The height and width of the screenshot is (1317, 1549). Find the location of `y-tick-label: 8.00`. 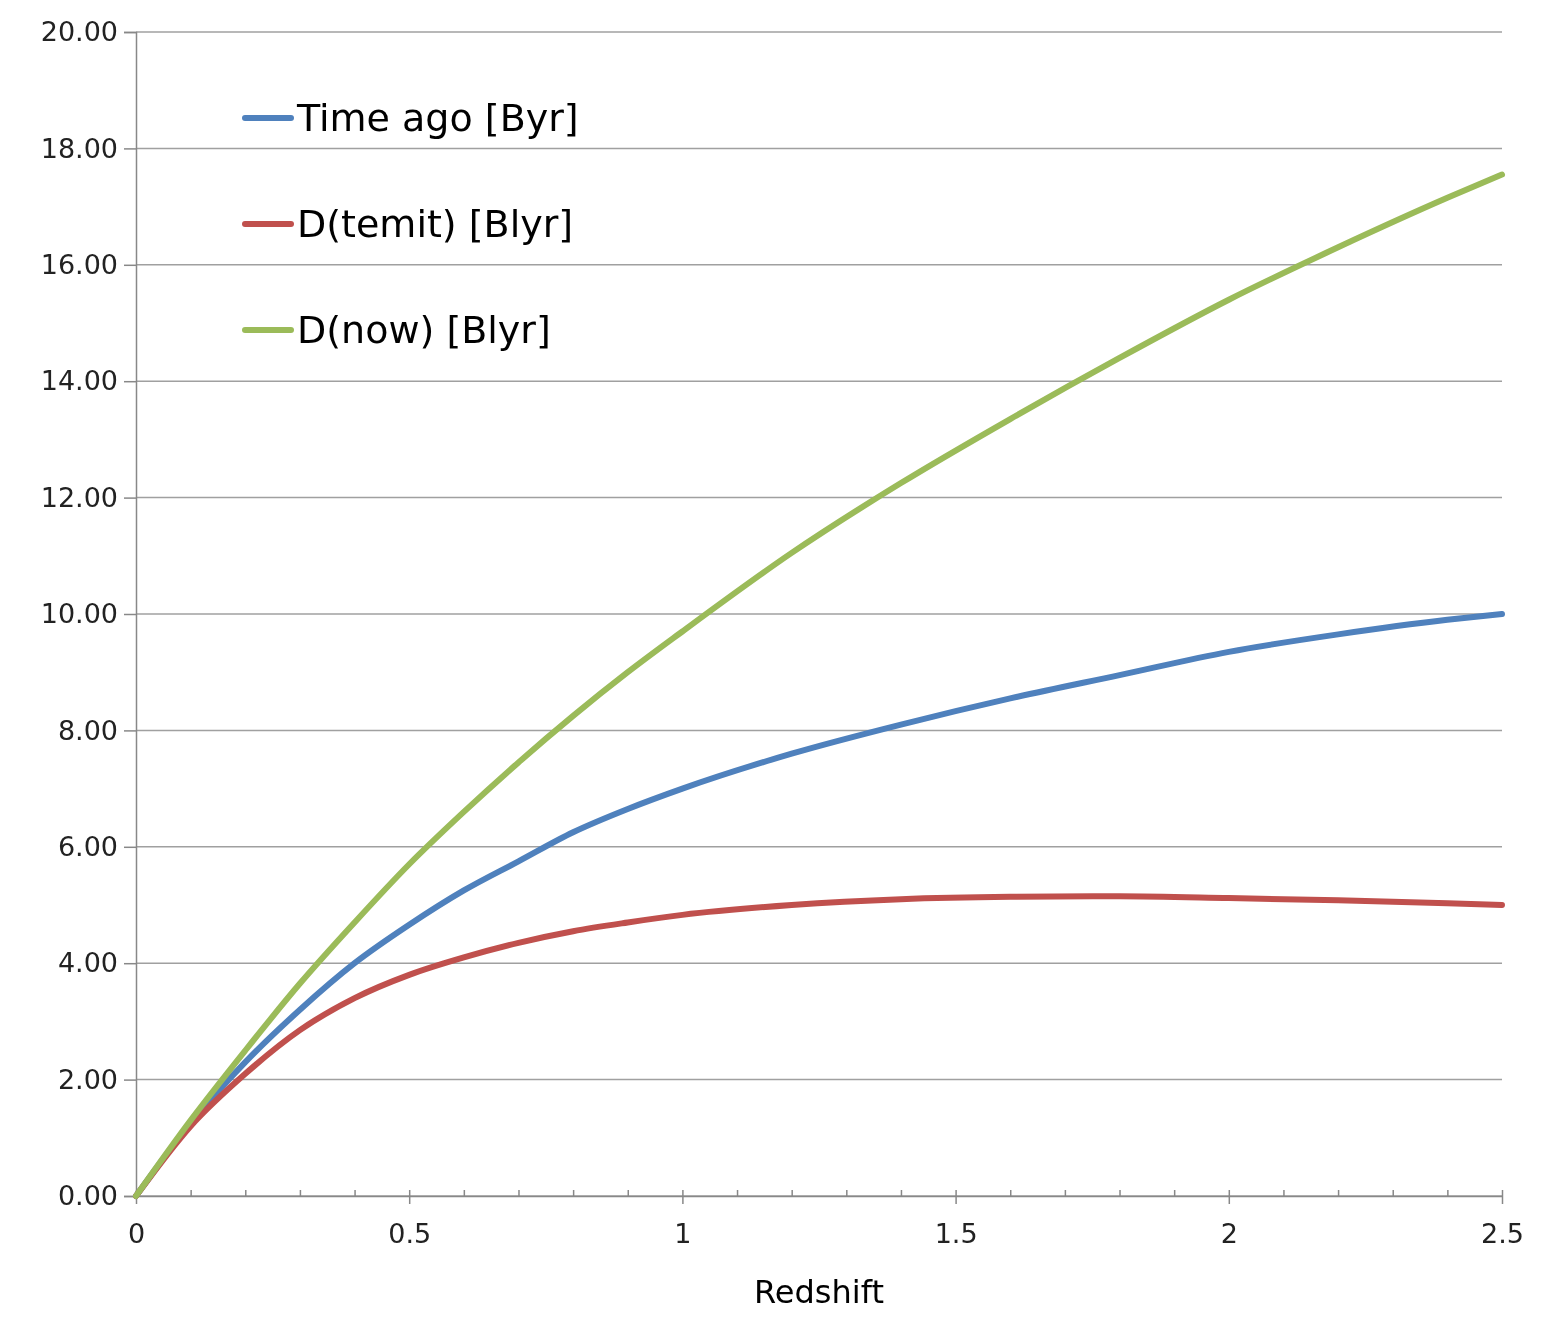

y-tick-label: 8.00 is located at coordinates (87, 730).